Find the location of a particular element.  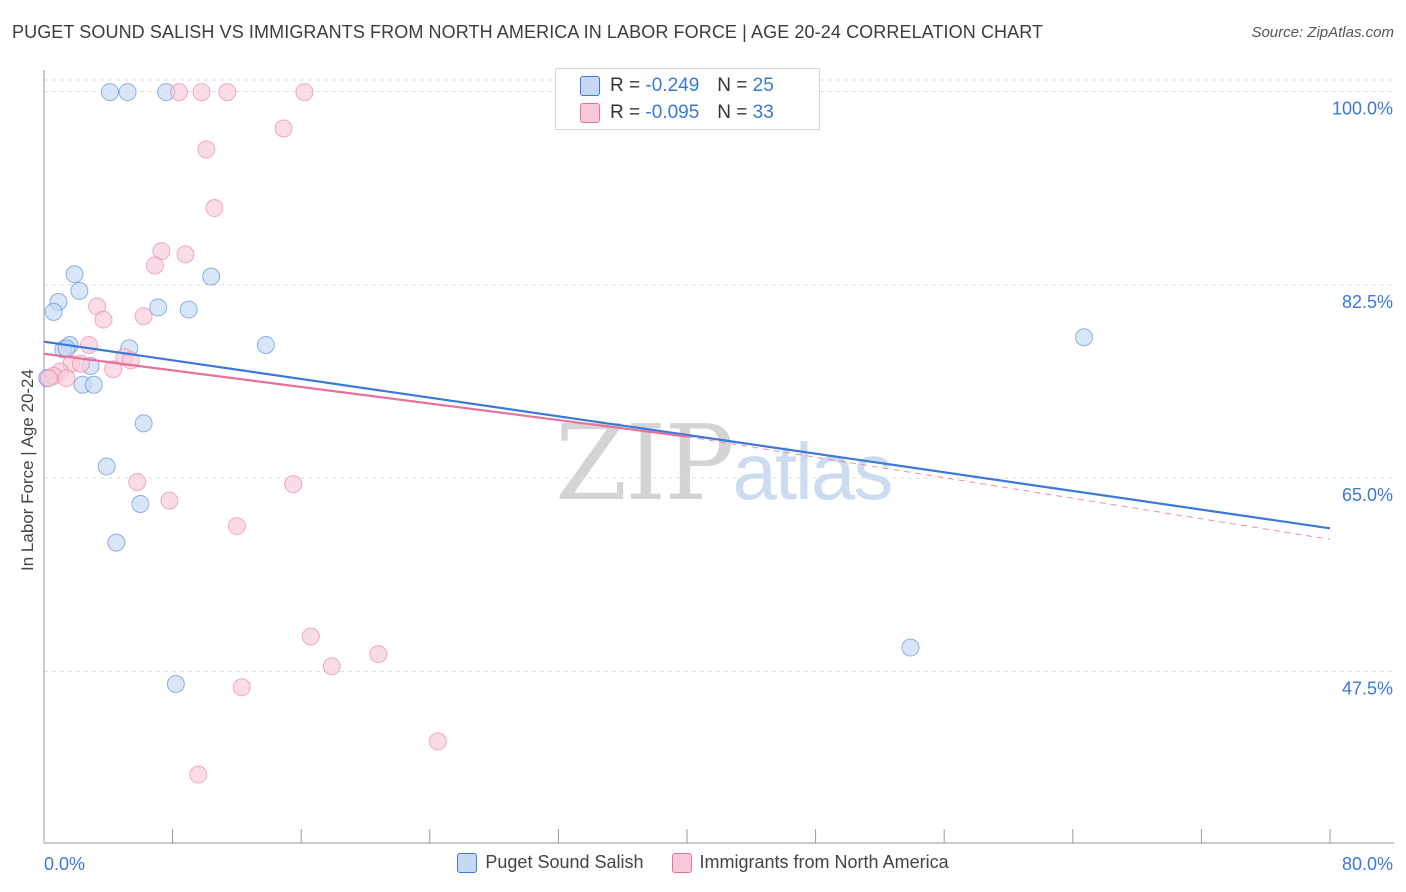

legend-item-salish: Puget Sound Salish is located at coordinates (550, 862).